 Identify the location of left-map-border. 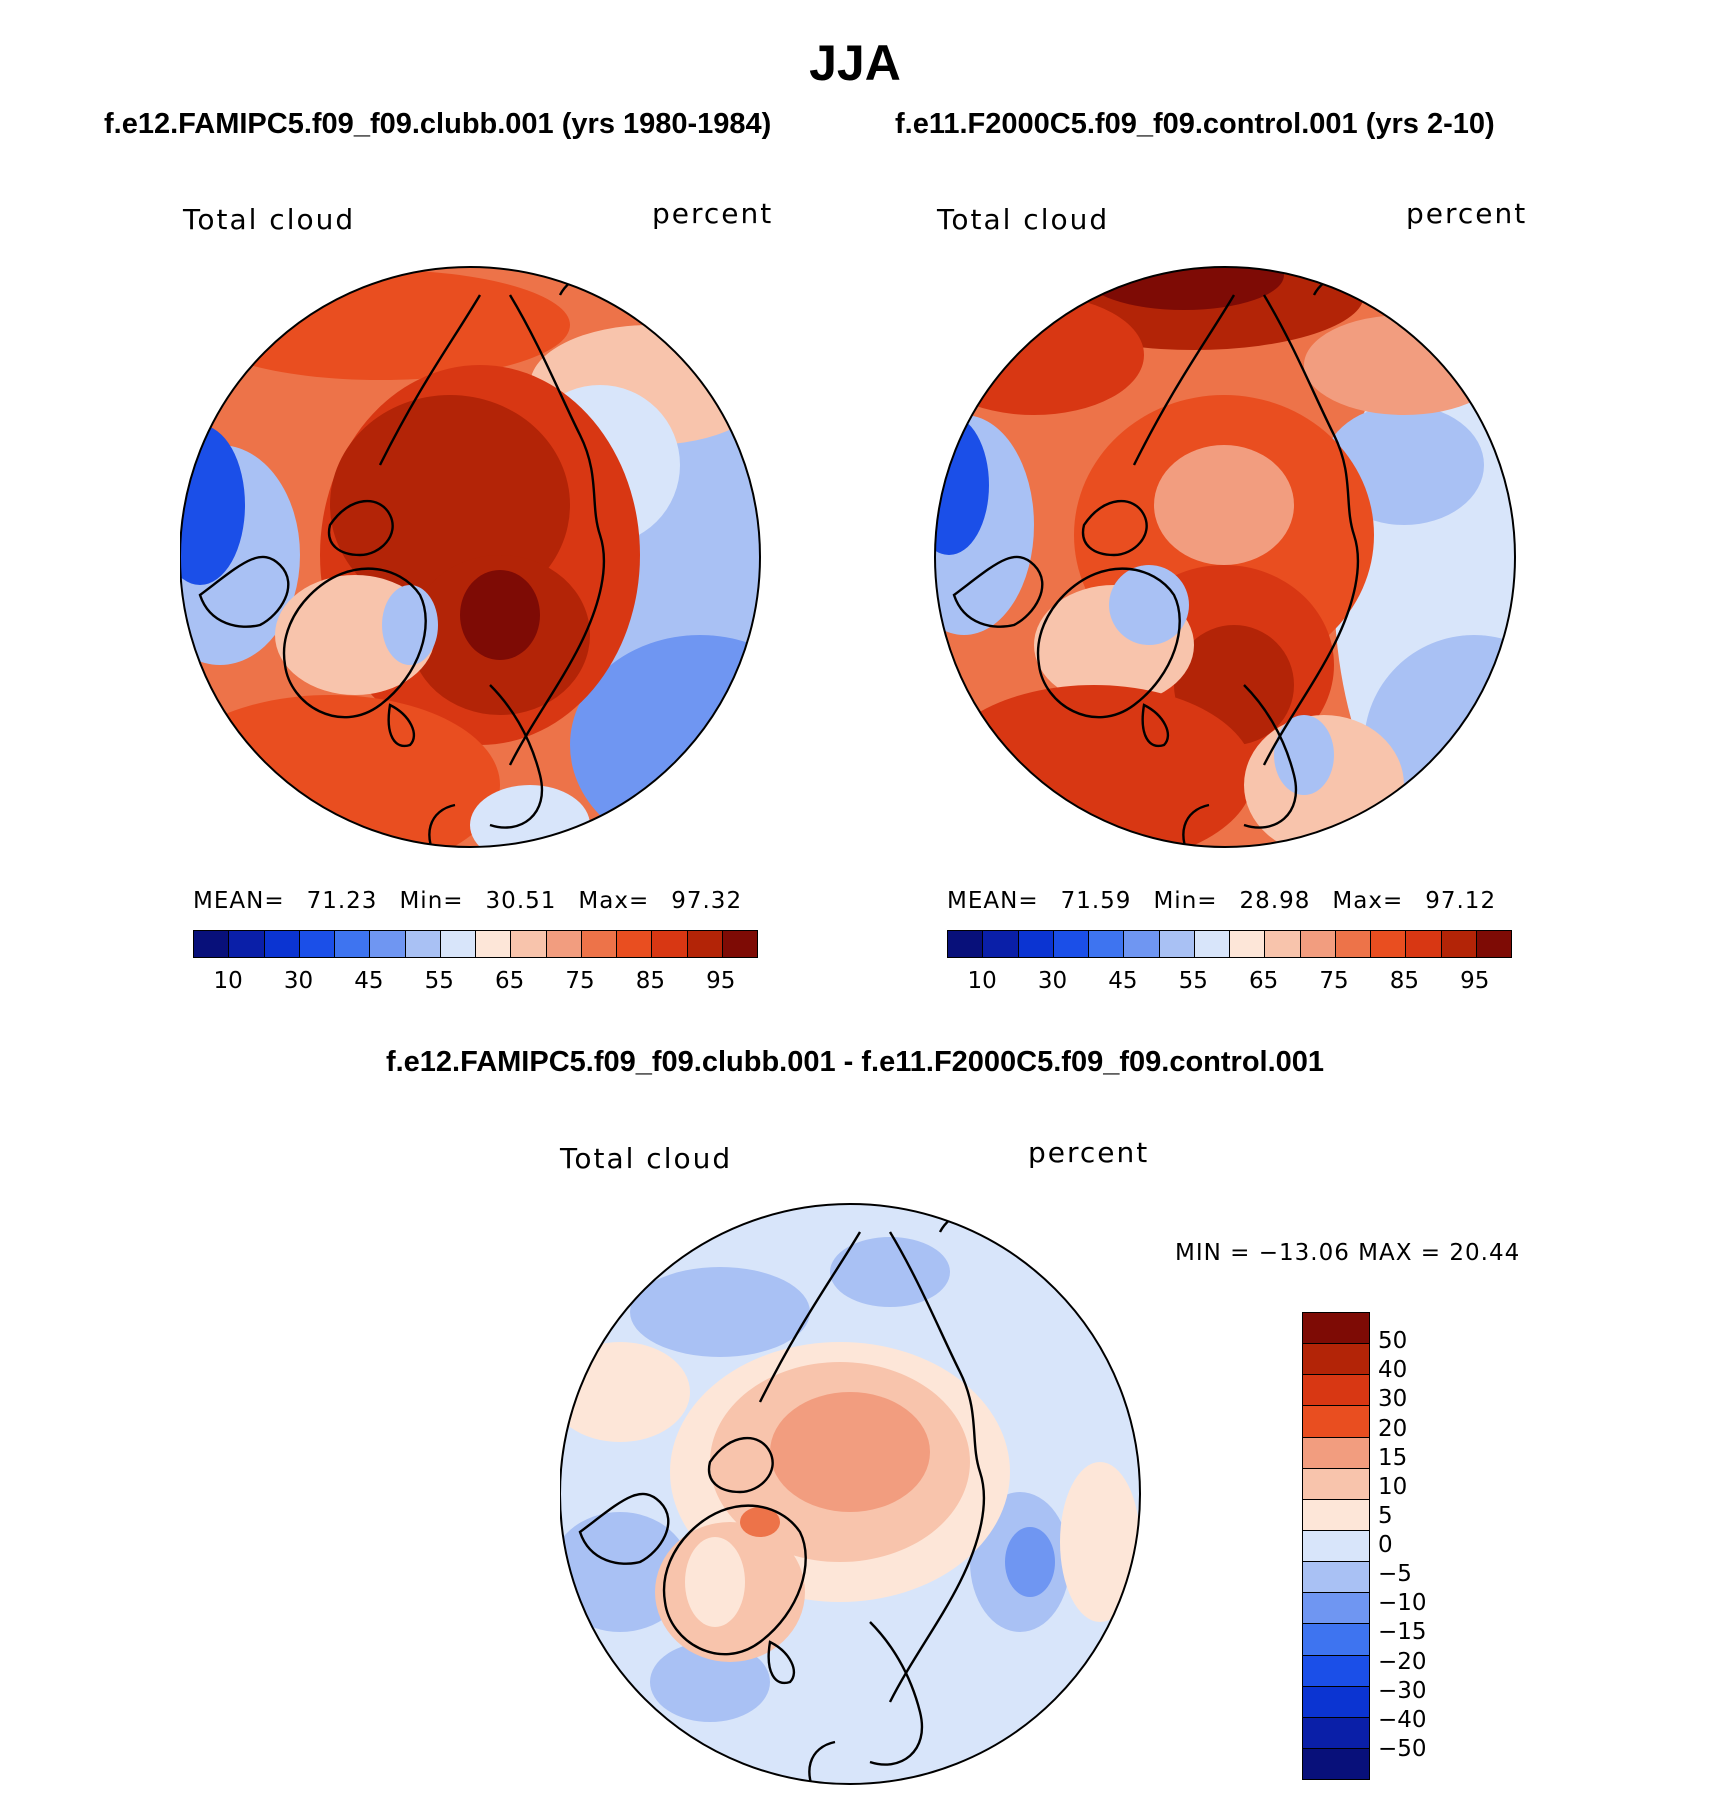
(470, 557).